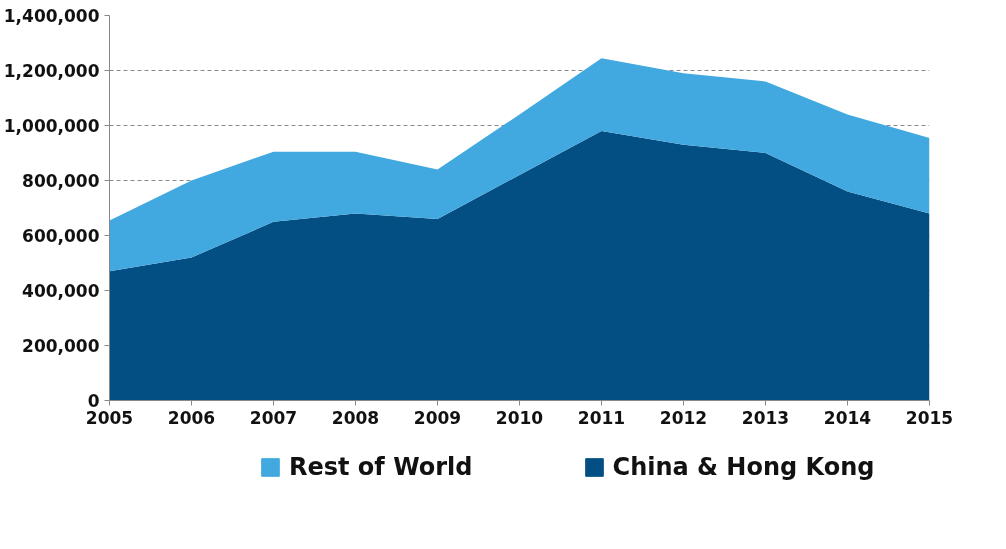 Image resolution: width=1006 pixels, height=549 pixels. What do you see at coordinates (355, 417) in the screenshot?
I see `x-tick-label: 2008` at bounding box center [355, 417].